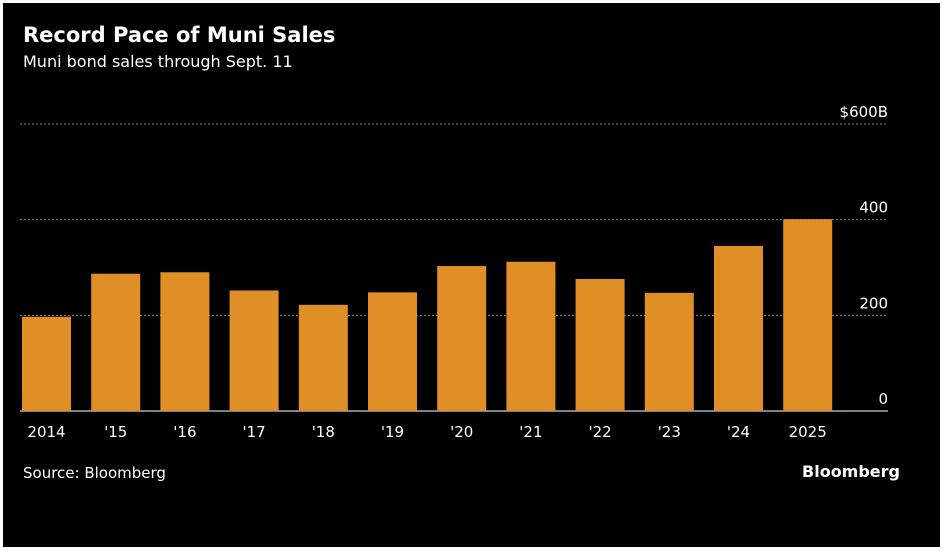 This screenshot has width=943, height=551. Describe the element at coordinates (392, 432) in the screenshot. I see `x-tick-label: '19` at that location.